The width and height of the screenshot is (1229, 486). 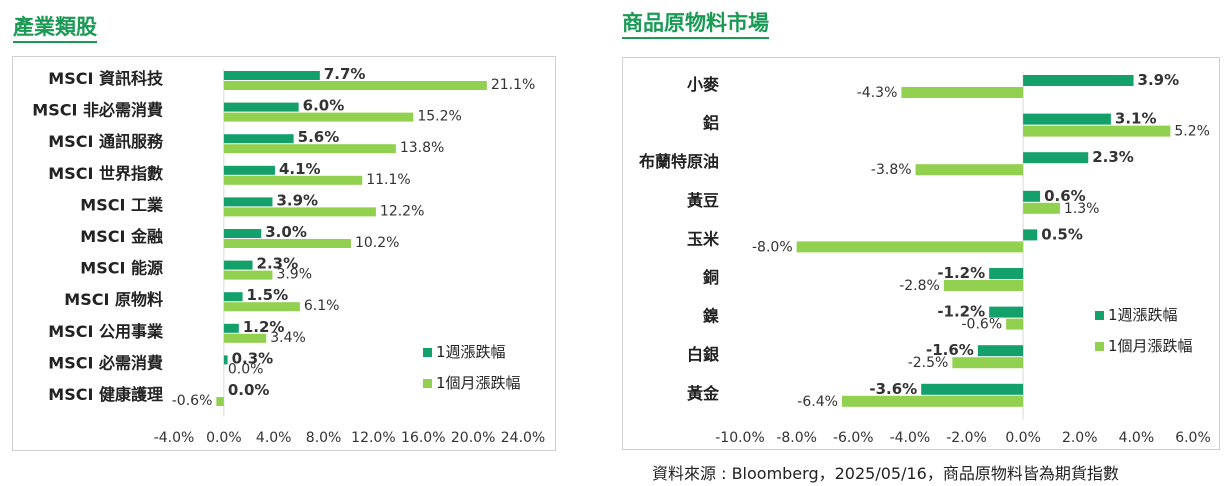 I want to click on monthly-data-label: 10.2%, so click(x=377, y=243).